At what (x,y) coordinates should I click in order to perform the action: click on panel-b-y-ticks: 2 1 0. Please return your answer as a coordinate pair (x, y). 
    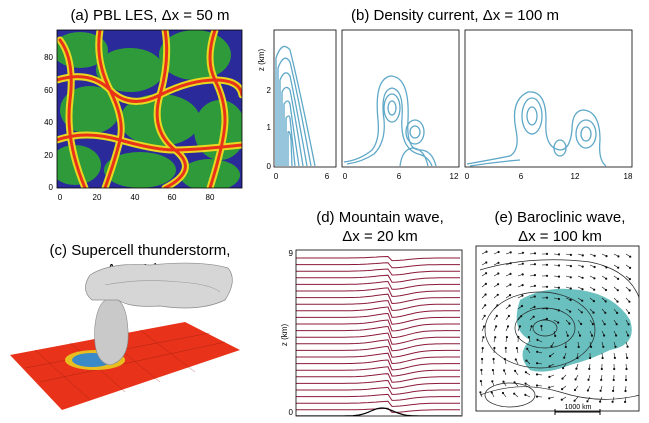
    Looking at the image, I should click on (269, 128).